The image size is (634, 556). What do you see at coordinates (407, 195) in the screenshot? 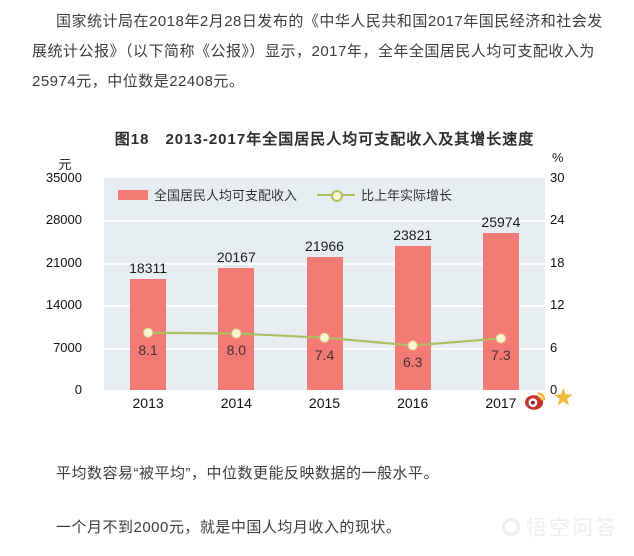
I see `line-legend-label: 比上年实际增长` at bounding box center [407, 195].